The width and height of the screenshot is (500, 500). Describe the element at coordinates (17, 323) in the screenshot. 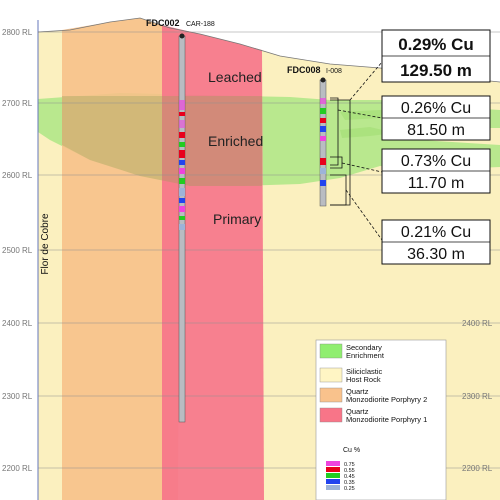

I see `elevation-label-left: 2400 RL` at that location.